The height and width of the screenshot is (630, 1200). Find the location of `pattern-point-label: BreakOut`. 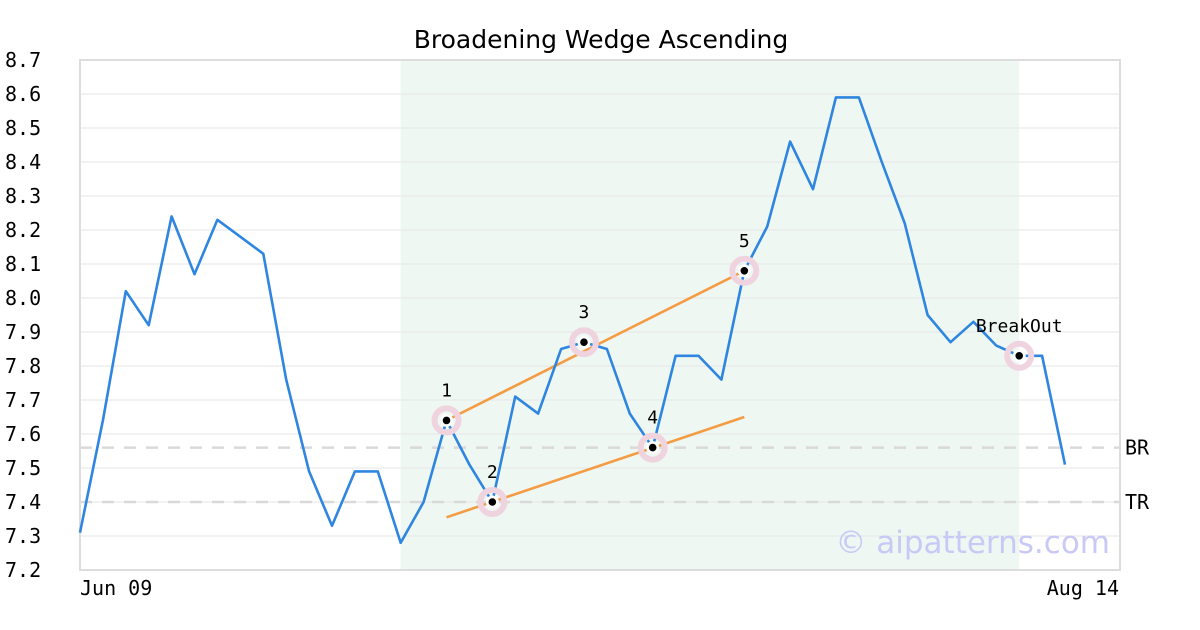

pattern-point-label: BreakOut is located at coordinates (1019, 326).